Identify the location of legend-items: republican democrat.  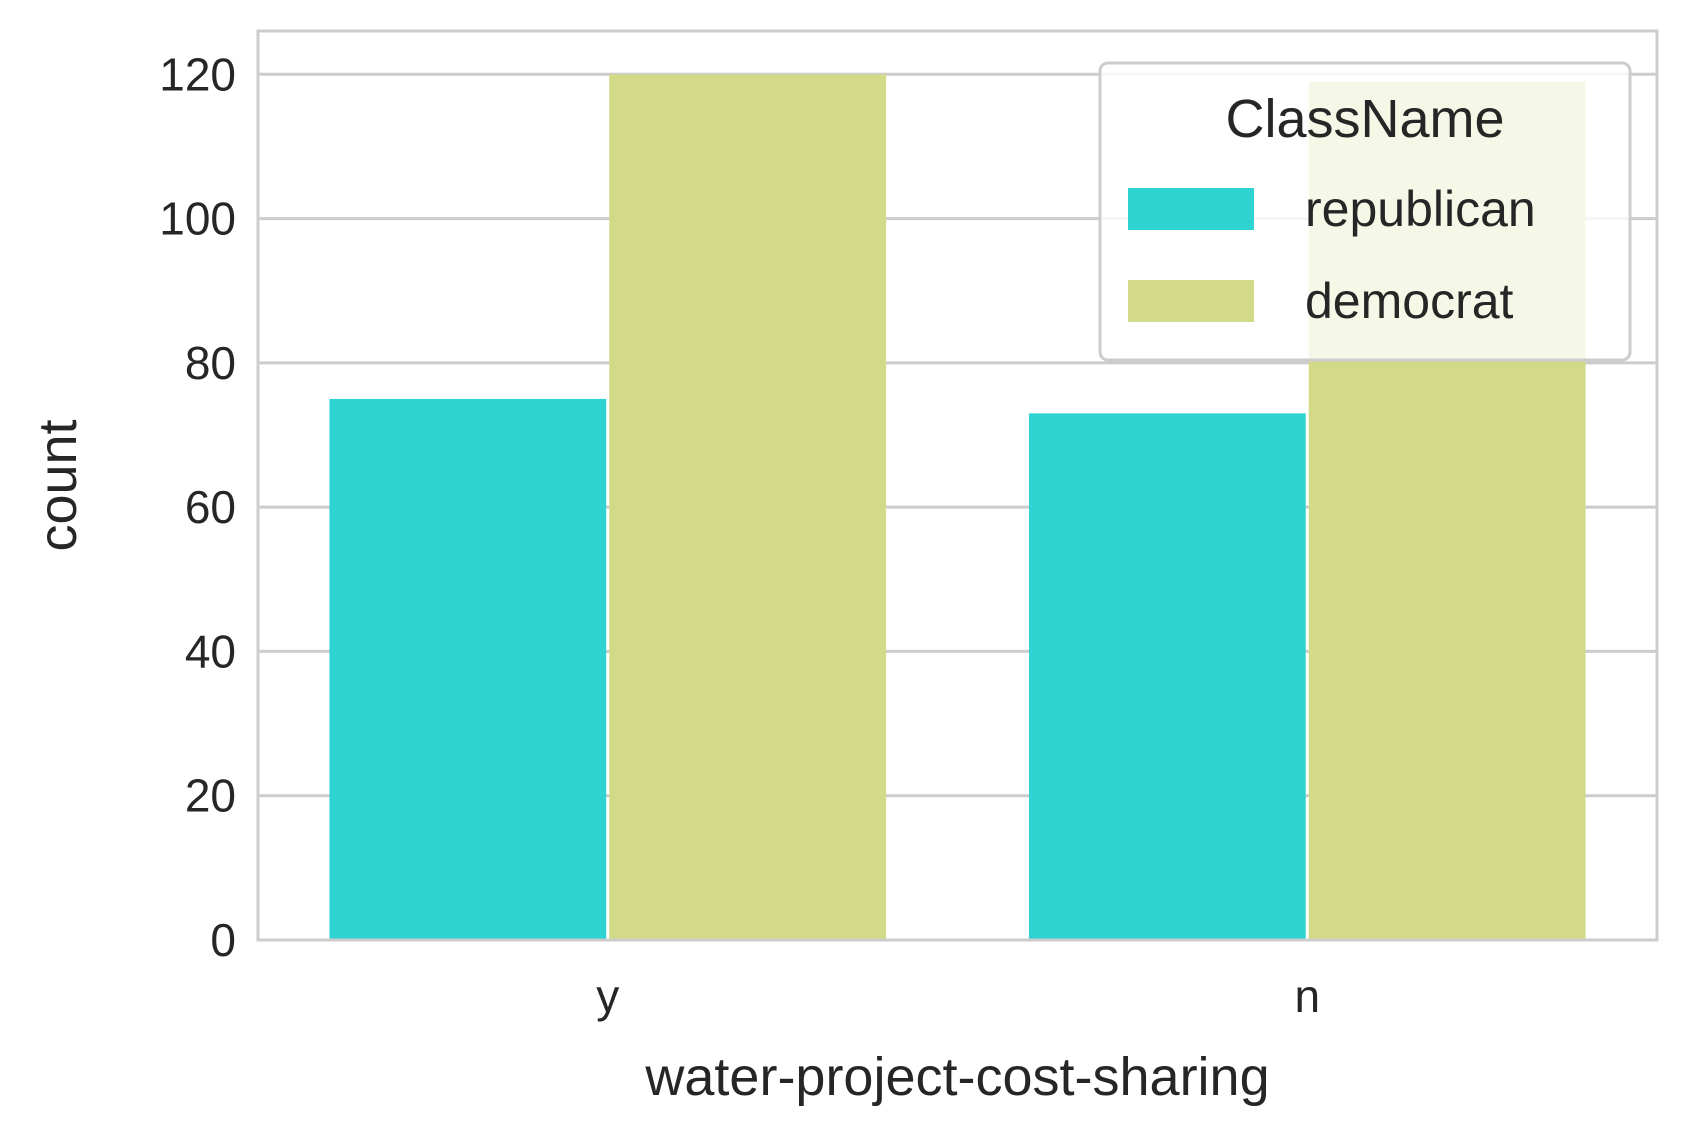
(1332, 255).